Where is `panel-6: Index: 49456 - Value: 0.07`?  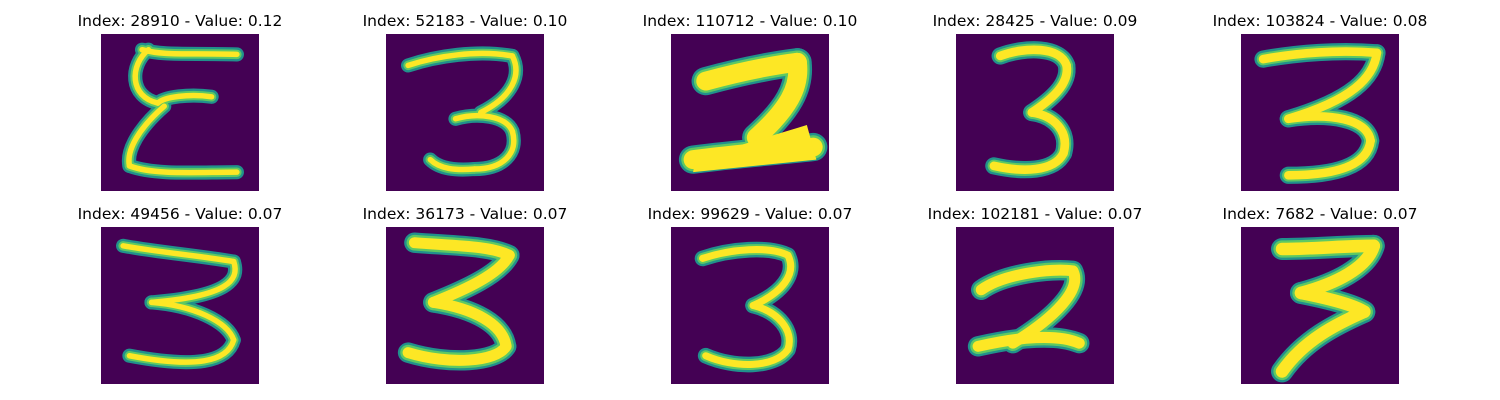
panel-6: Index: 49456 - Value: 0.07 is located at coordinates (180, 298).